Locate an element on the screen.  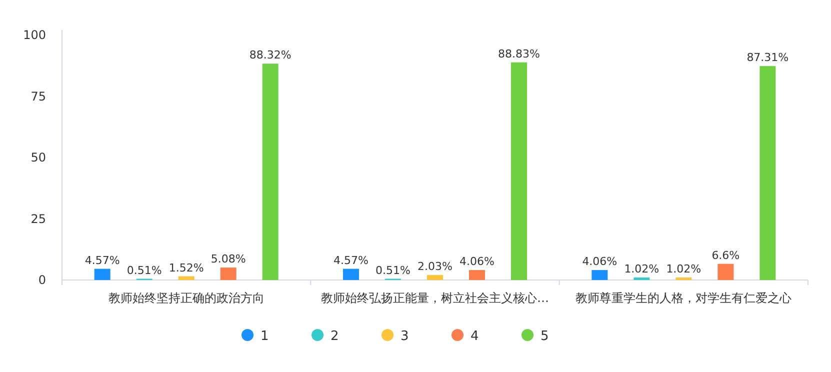
y-tick-label: 0 is located at coordinates (42, 280).